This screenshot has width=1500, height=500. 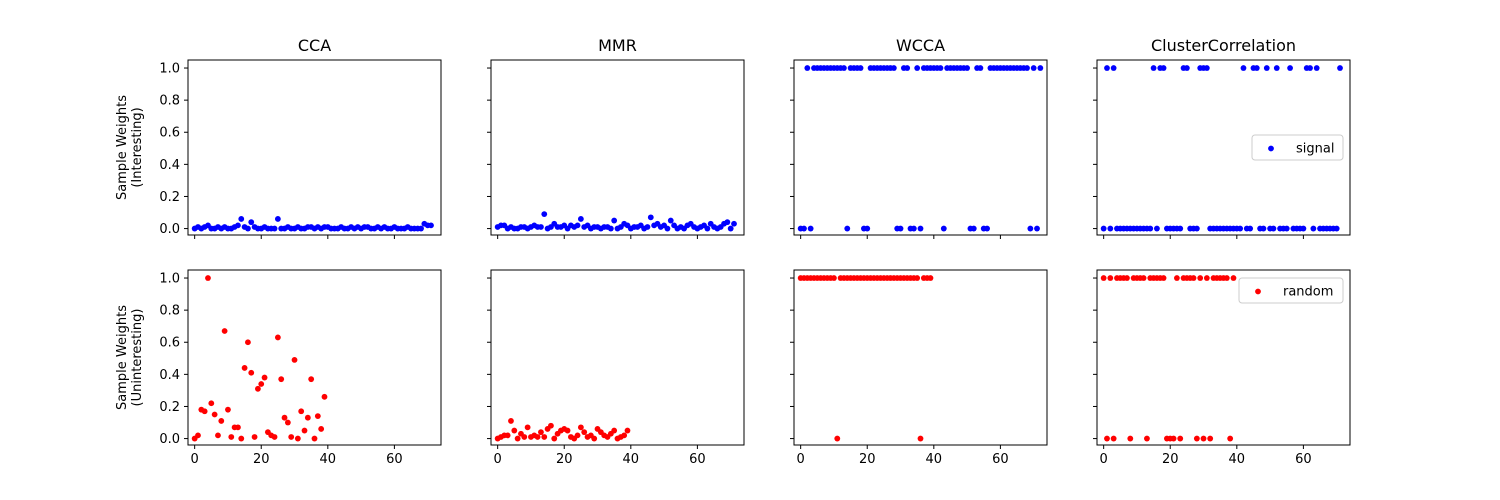 I want to click on ylabel-line: (Uninteresting), so click(x=137, y=358).